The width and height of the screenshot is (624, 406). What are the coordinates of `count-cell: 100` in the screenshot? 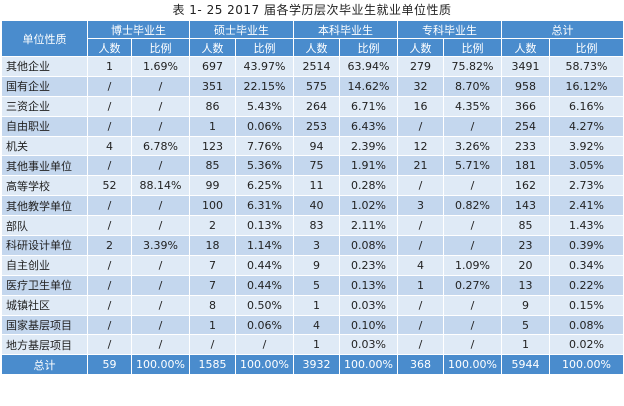 It's located at (212, 206).